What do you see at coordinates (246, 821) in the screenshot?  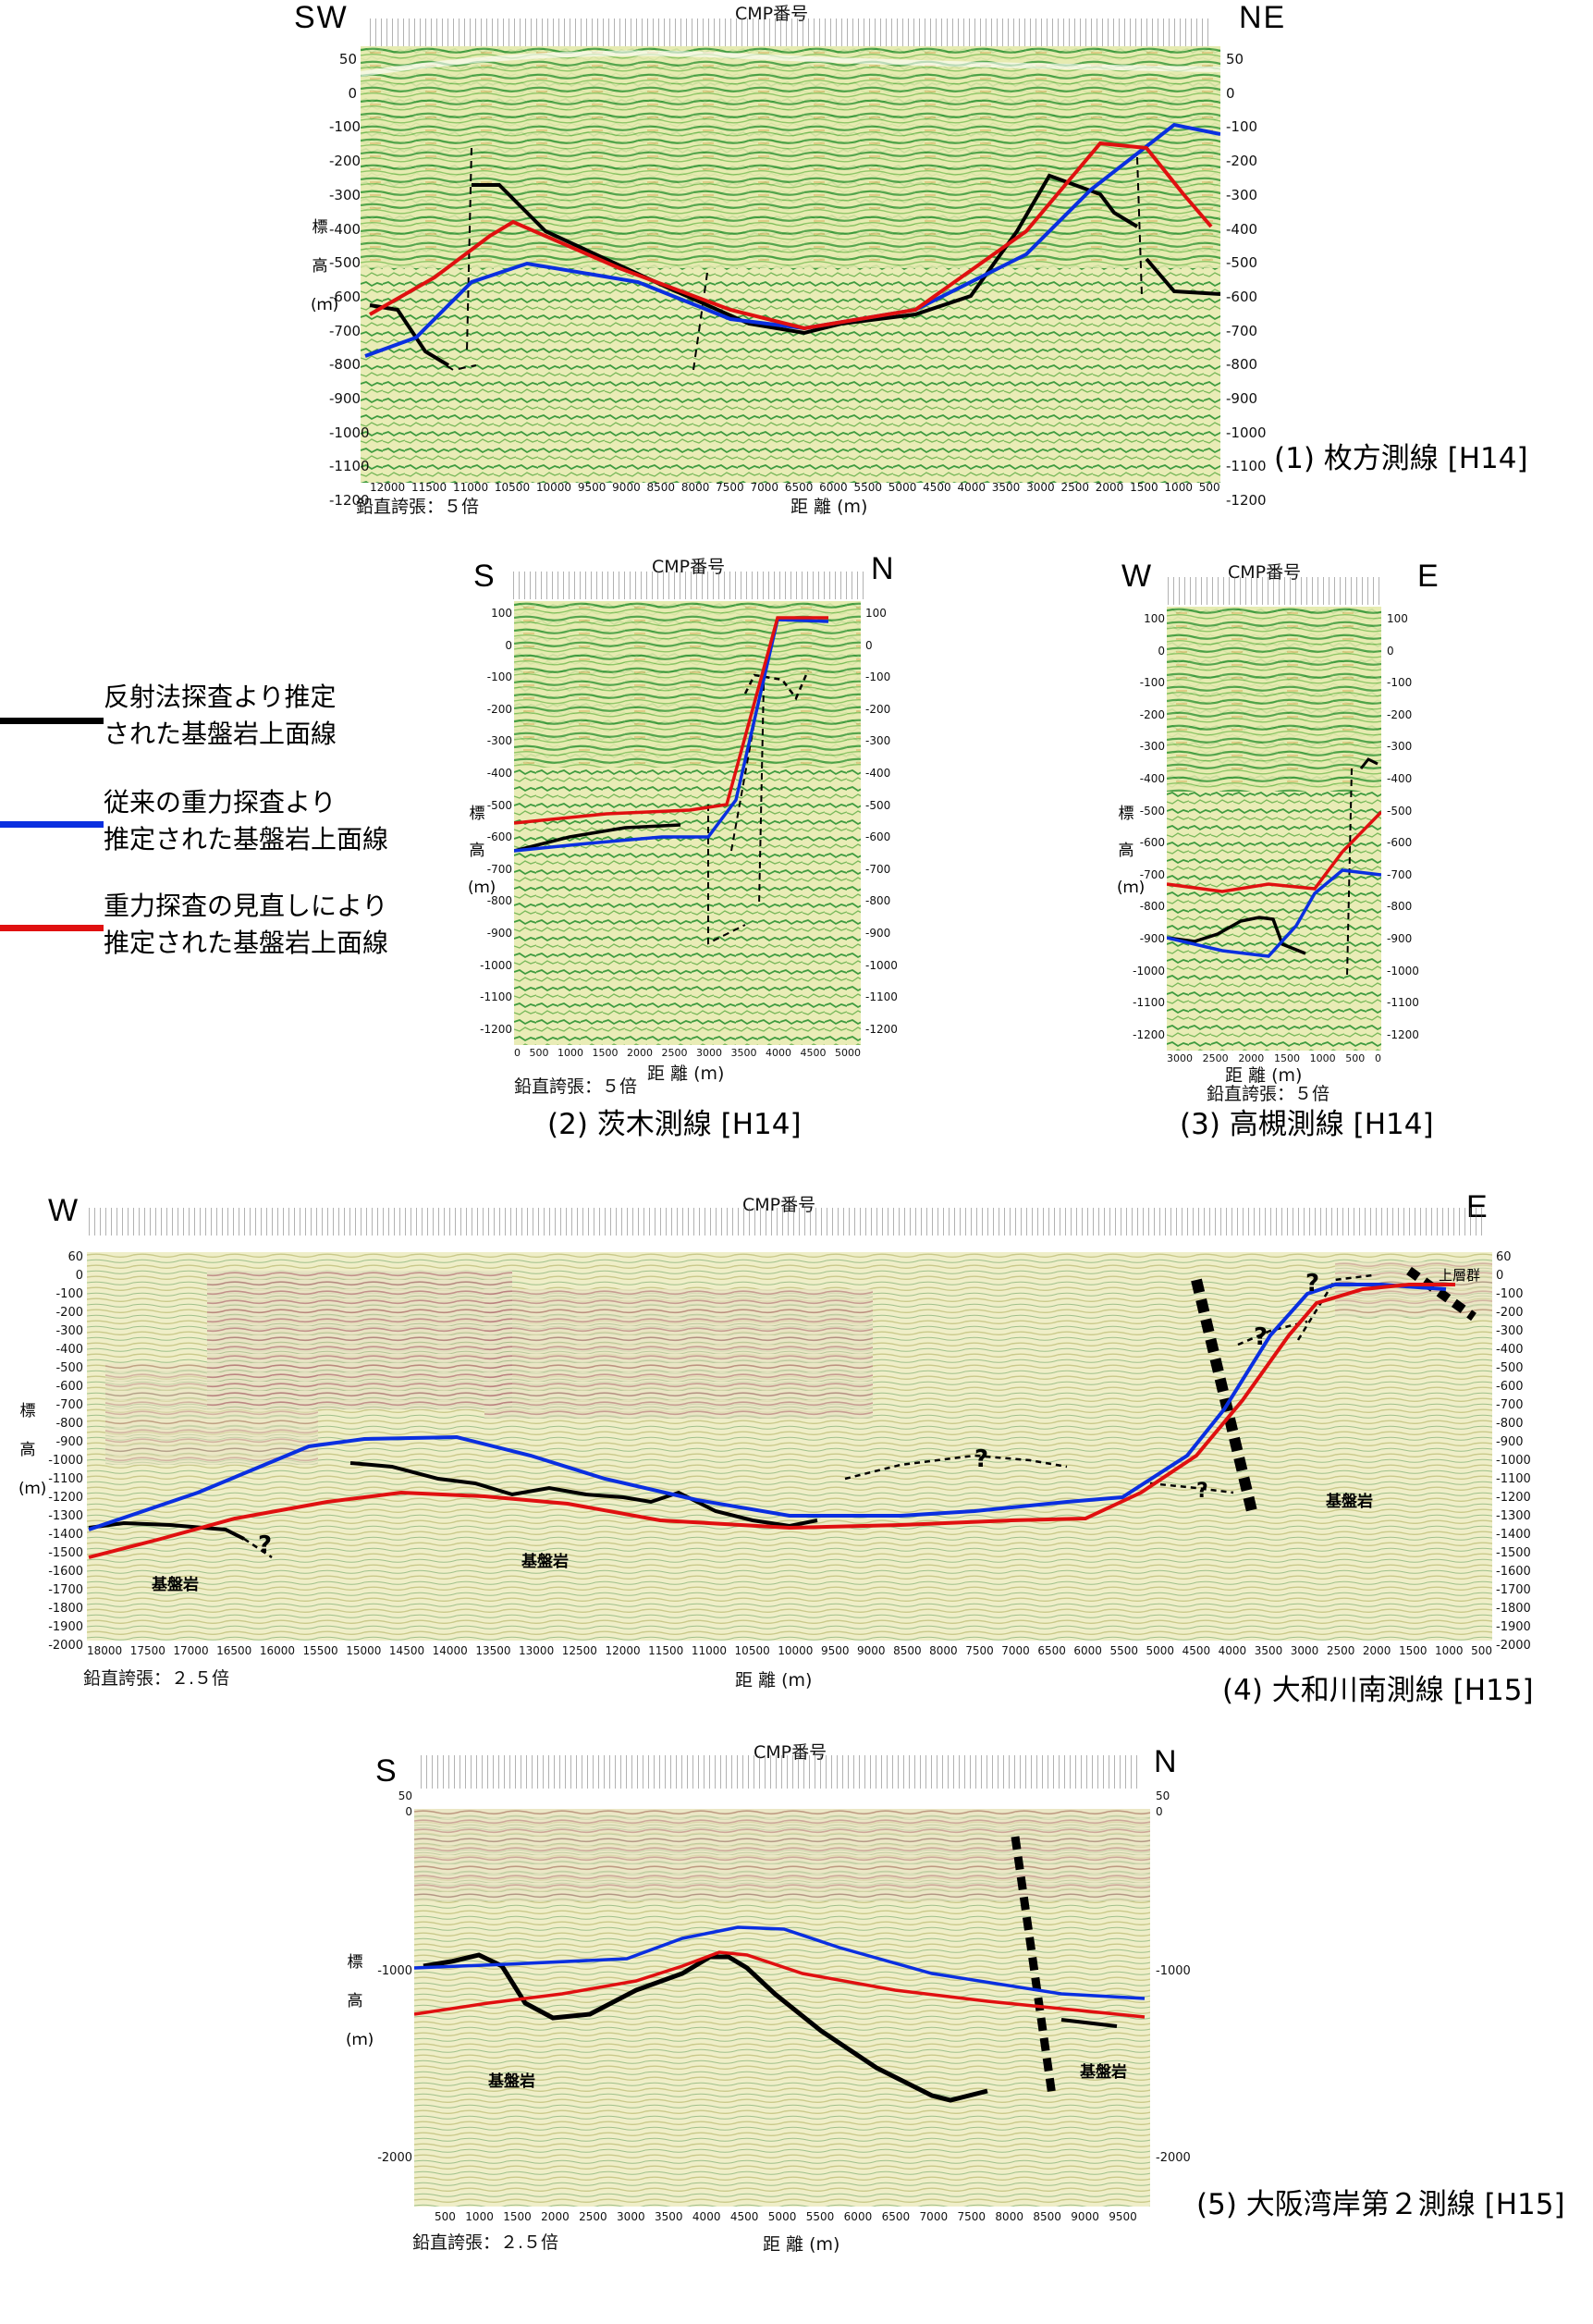 I see `legend-text-old-gravity: 従来の重力探査より 推定された基盤岩上面線` at bounding box center [246, 821].